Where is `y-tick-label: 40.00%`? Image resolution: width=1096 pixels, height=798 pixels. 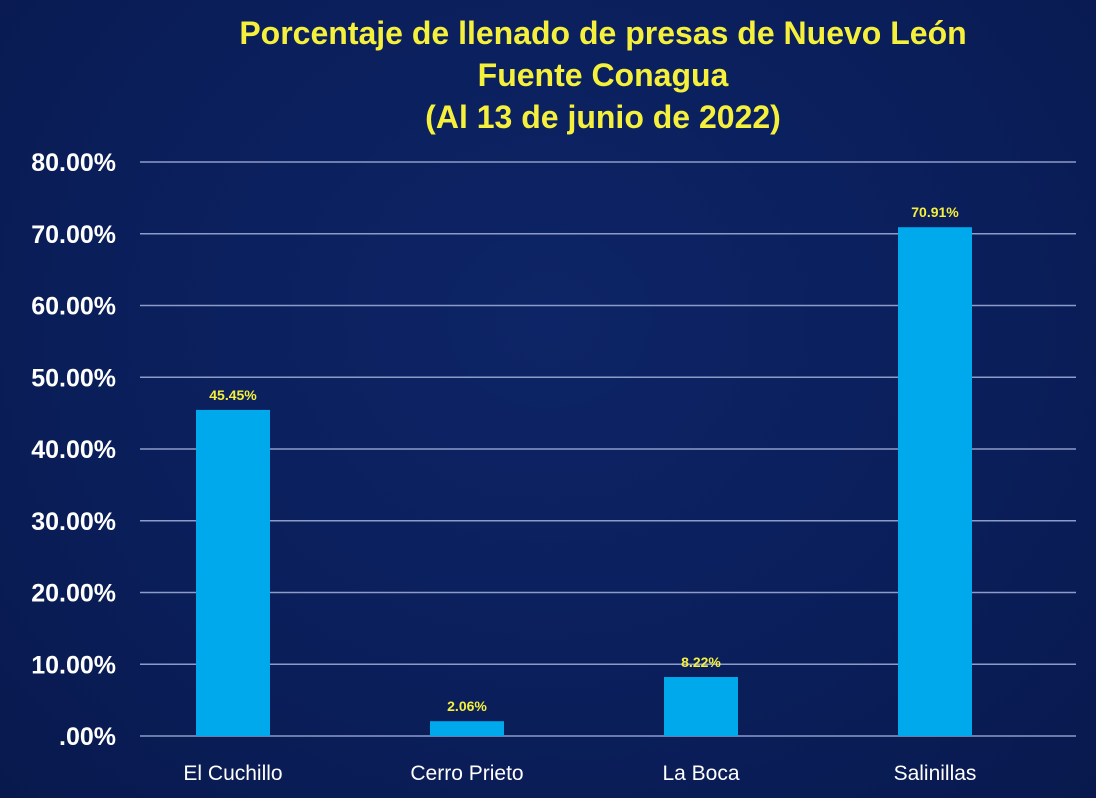 y-tick-label: 40.00% is located at coordinates (73, 450).